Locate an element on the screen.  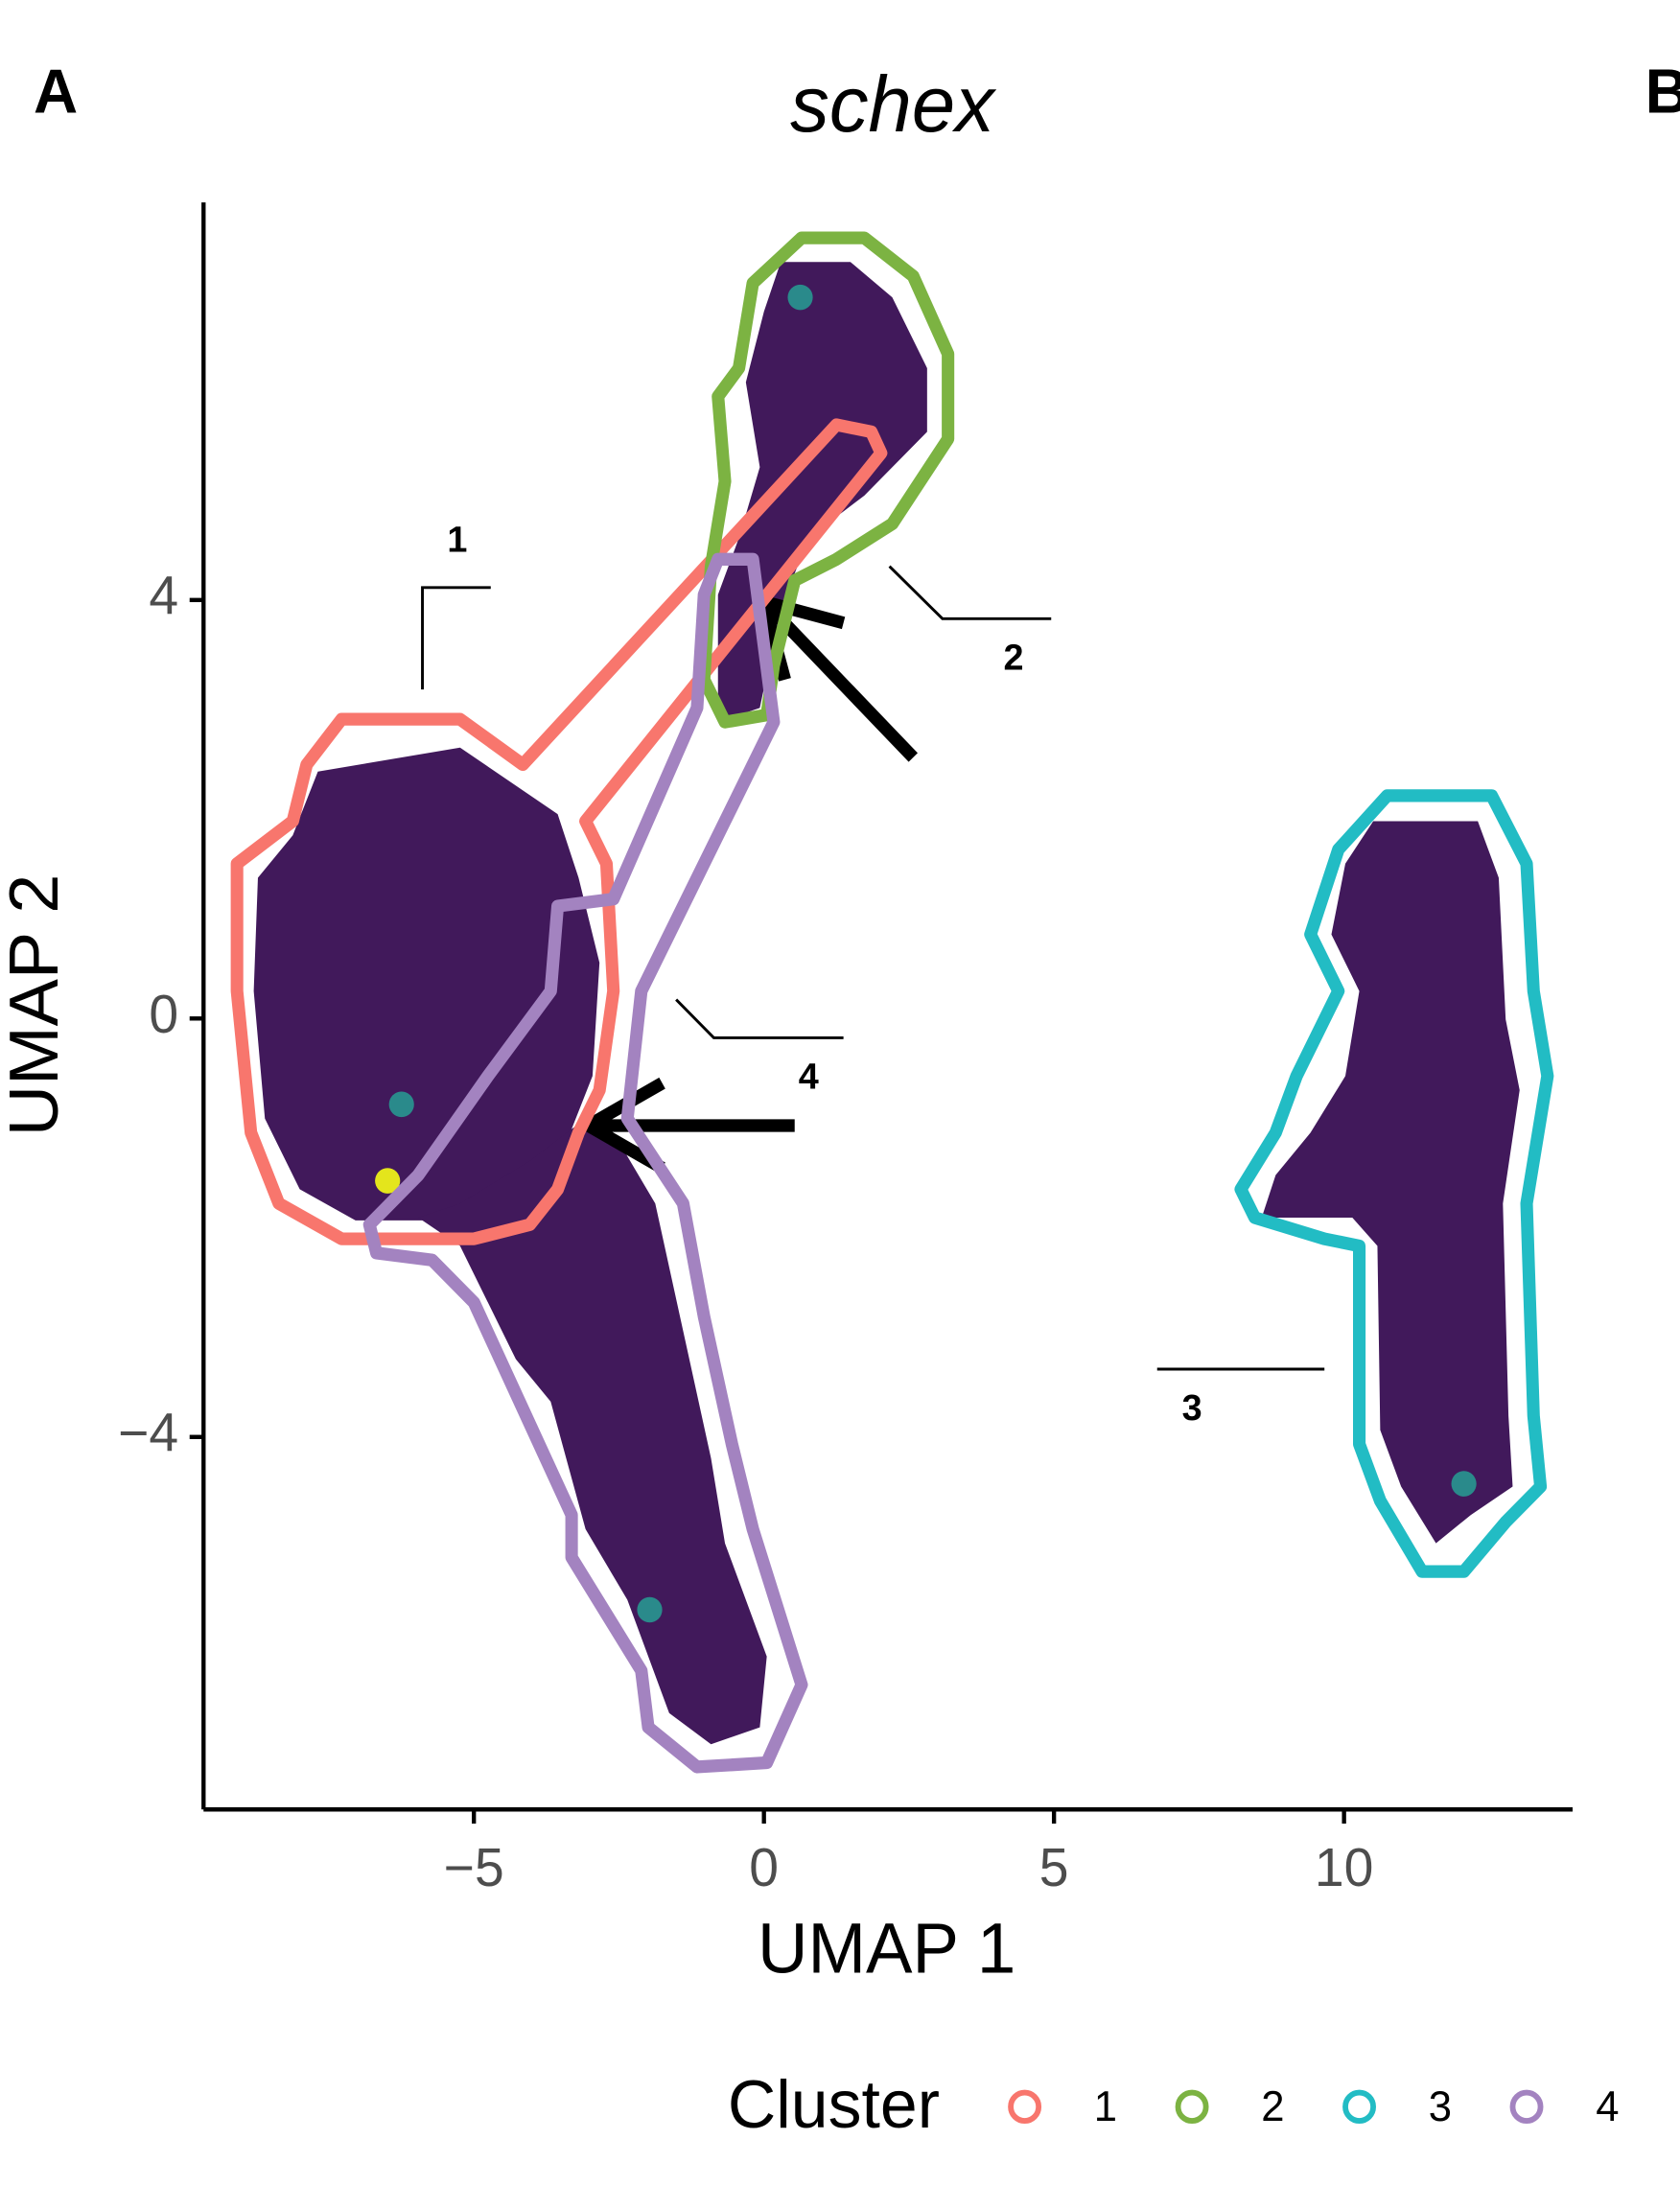
x-tick-label: 0 is located at coordinates (764, 1867).